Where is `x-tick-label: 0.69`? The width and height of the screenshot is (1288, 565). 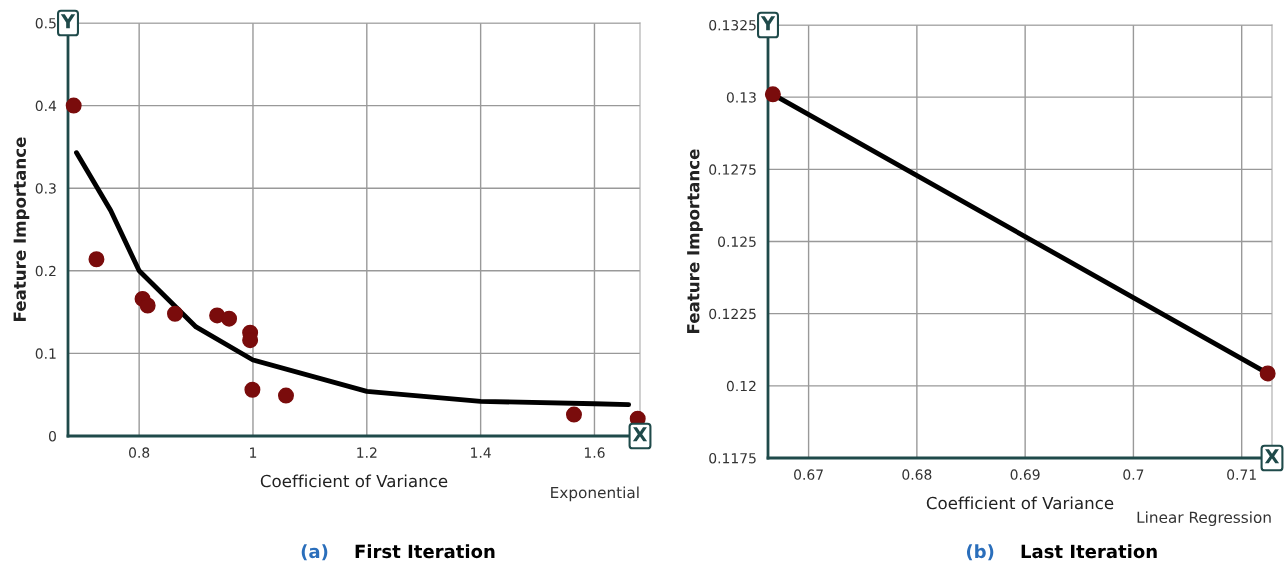 x-tick-label: 0.69 is located at coordinates (1025, 474).